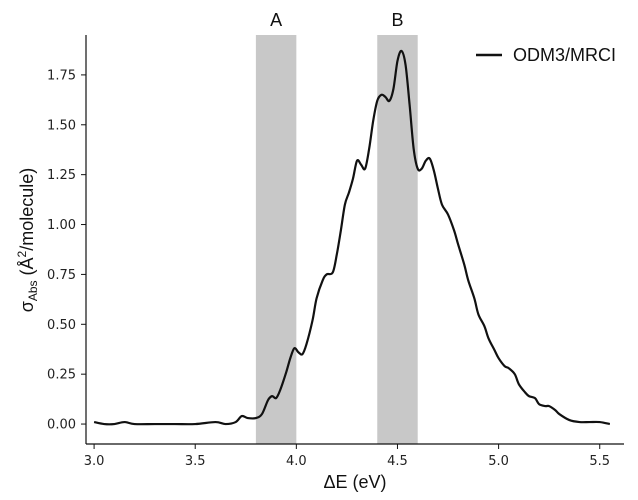 This screenshot has width=638, height=500. What do you see at coordinates (22, 253) in the screenshot?
I see `y-axis-label-sup: 2` at bounding box center [22, 253].